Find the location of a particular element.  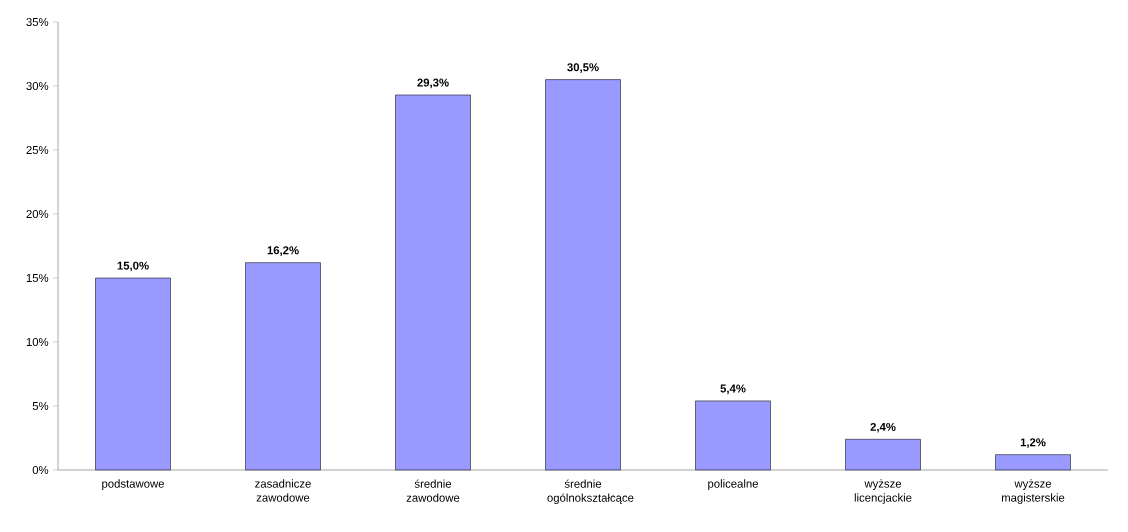

x-tick-label: średnie ogólnokształcące is located at coordinates (590, 492).